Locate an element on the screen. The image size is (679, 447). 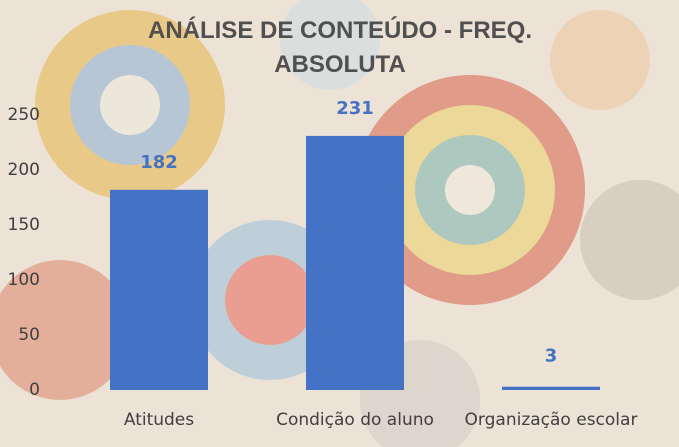
data-label: 3 is located at coordinates (551, 356).